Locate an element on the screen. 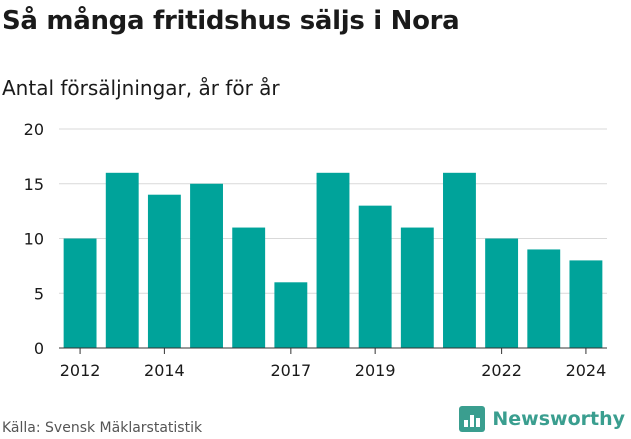 The height and width of the screenshot is (439, 631). brand-name: Newsworthy is located at coordinates (558, 419).